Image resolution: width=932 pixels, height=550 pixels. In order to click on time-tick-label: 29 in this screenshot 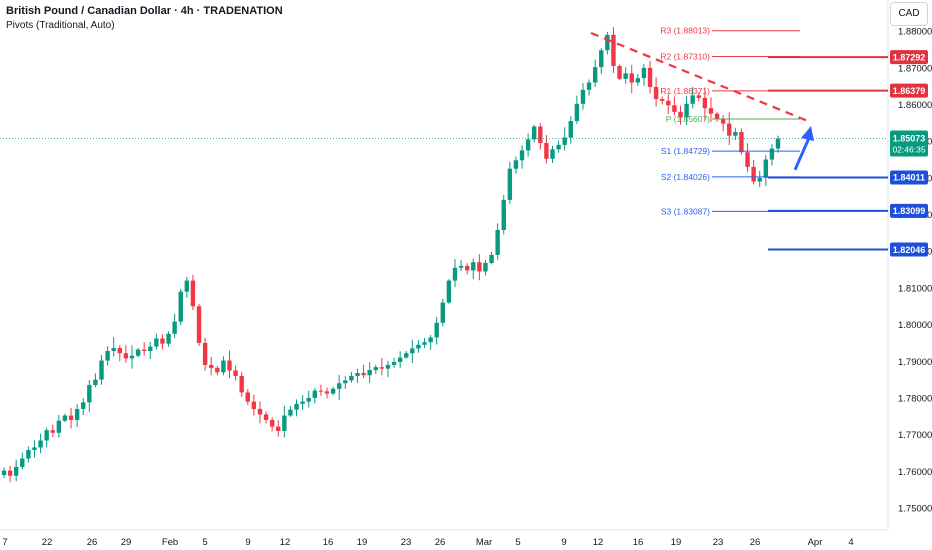, I will do `click(126, 542)`.